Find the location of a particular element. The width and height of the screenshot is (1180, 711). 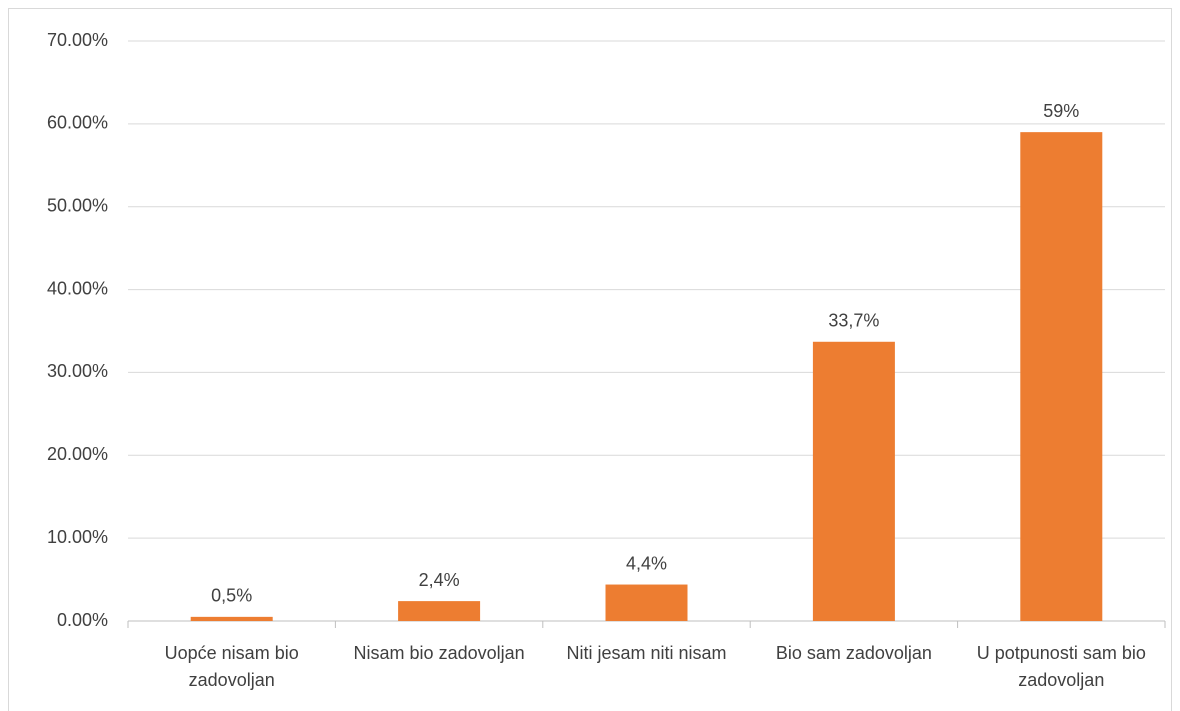

y-tick-label: 60.00% is located at coordinates (77, 123).